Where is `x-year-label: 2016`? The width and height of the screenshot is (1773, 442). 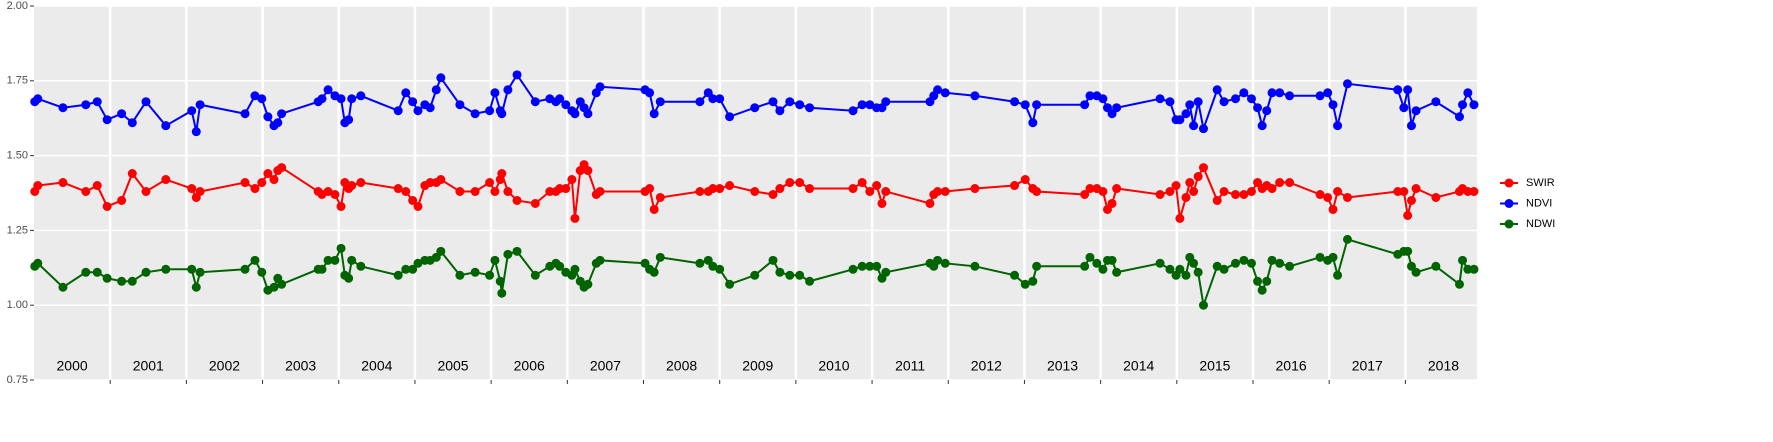
x-year-label: 2016 is located at coordinates (1291, 366).